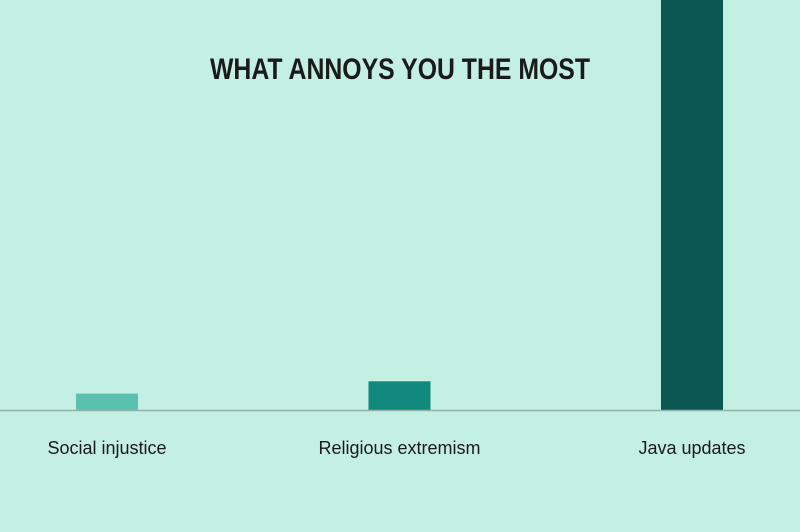 The width and height of the screenshot is (800, 532). What do you see at coordinates (399, 448) in the screenshot?
I see `x-tick-label: Religious extremism` at bounding box center [399, 448].